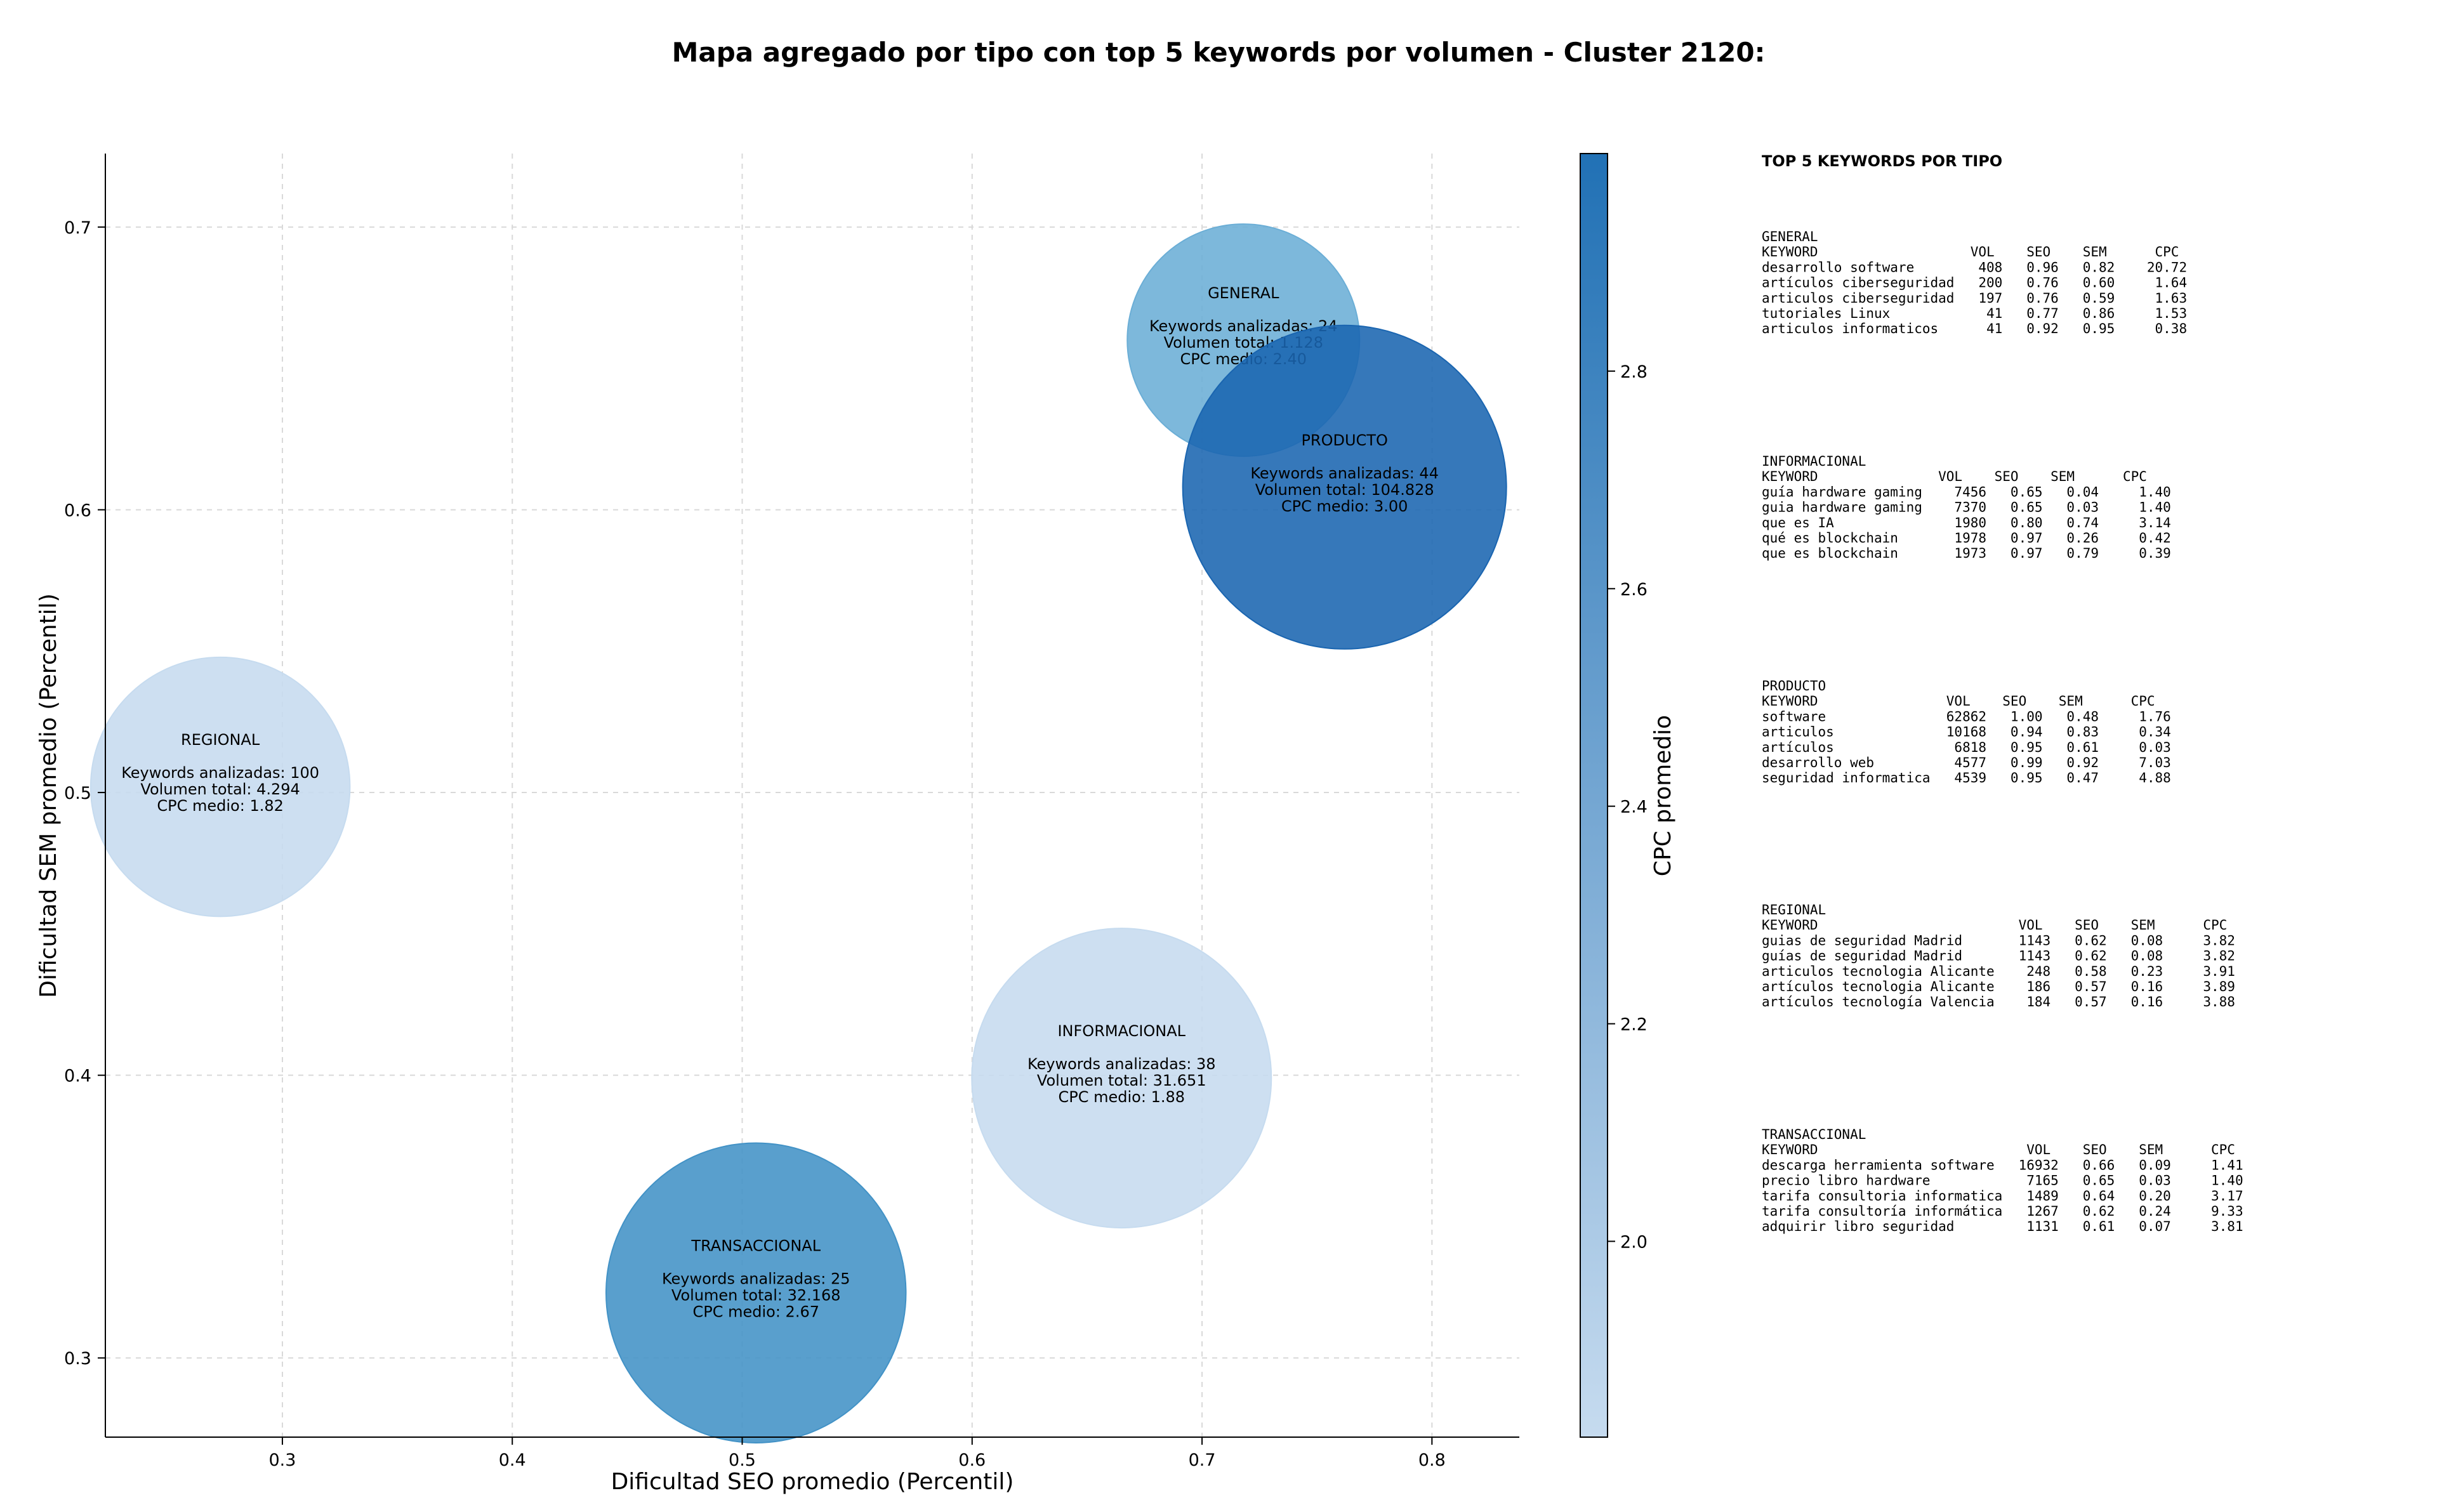 This screenshot has height=1512, width=2437. What do you see at coordinates (1966, 554) in the screenshot?
I see `keyword-table-row: que es blockchain 1973 0.97 0.79 0.39` at bounding box center [1966, 554].